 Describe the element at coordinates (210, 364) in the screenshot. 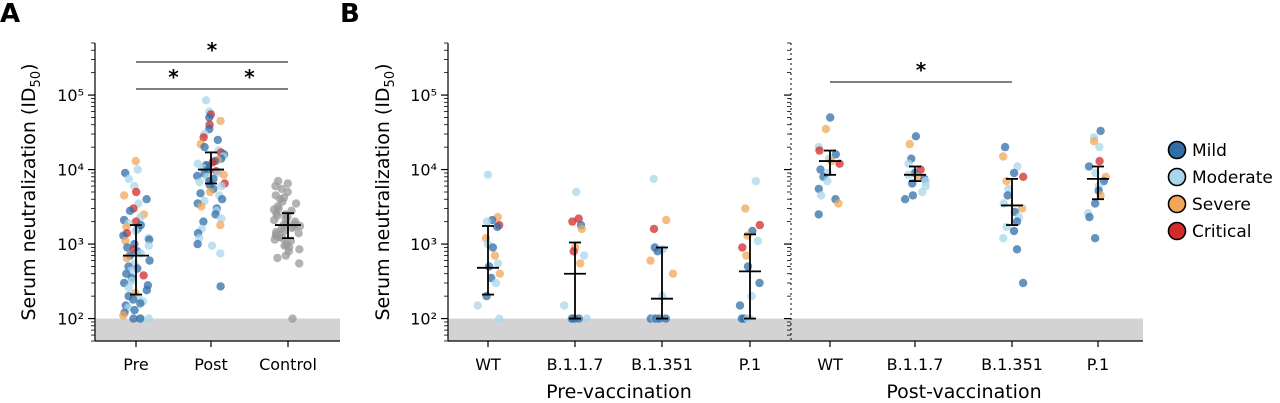

I see `x-tick-label: Post` at that location.